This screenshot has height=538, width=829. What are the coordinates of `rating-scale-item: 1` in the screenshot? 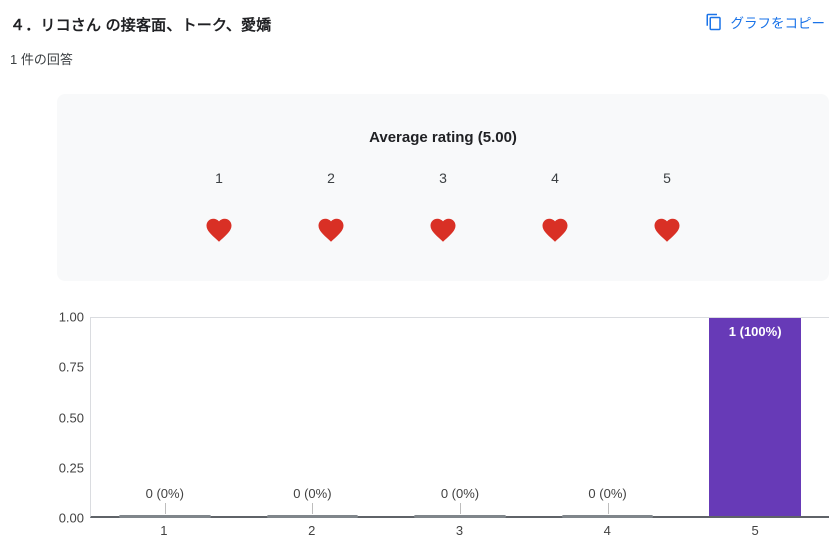 It's located at (219, 207).